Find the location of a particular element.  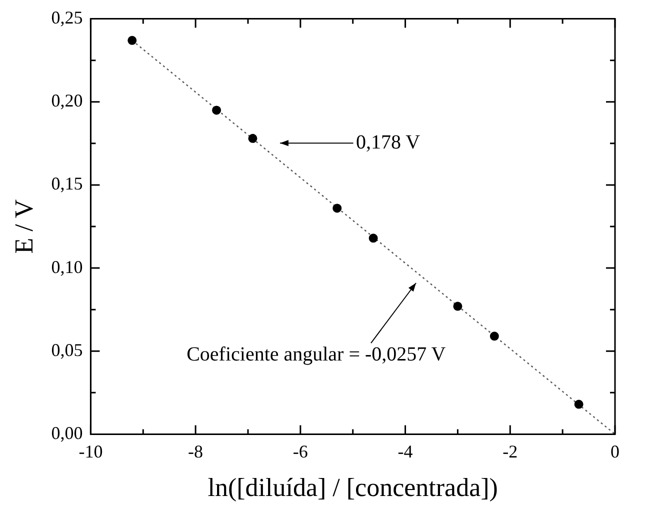

x-tick-label: -8 is located at coordinates (196, 452).